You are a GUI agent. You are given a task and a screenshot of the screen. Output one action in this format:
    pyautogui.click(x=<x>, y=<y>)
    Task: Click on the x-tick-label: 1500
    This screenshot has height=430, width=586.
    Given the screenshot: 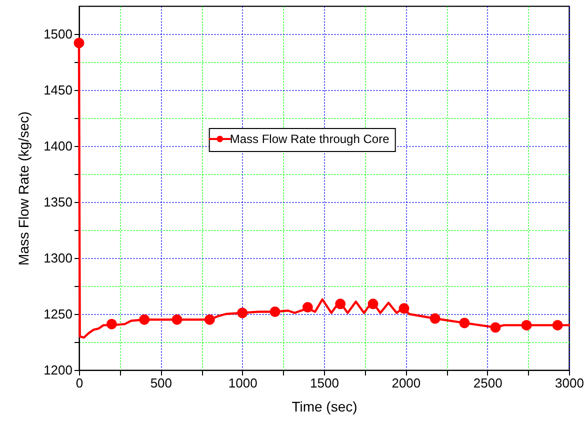 What is the action you would take?
    pyautogui.click(x=324, y=383)
    